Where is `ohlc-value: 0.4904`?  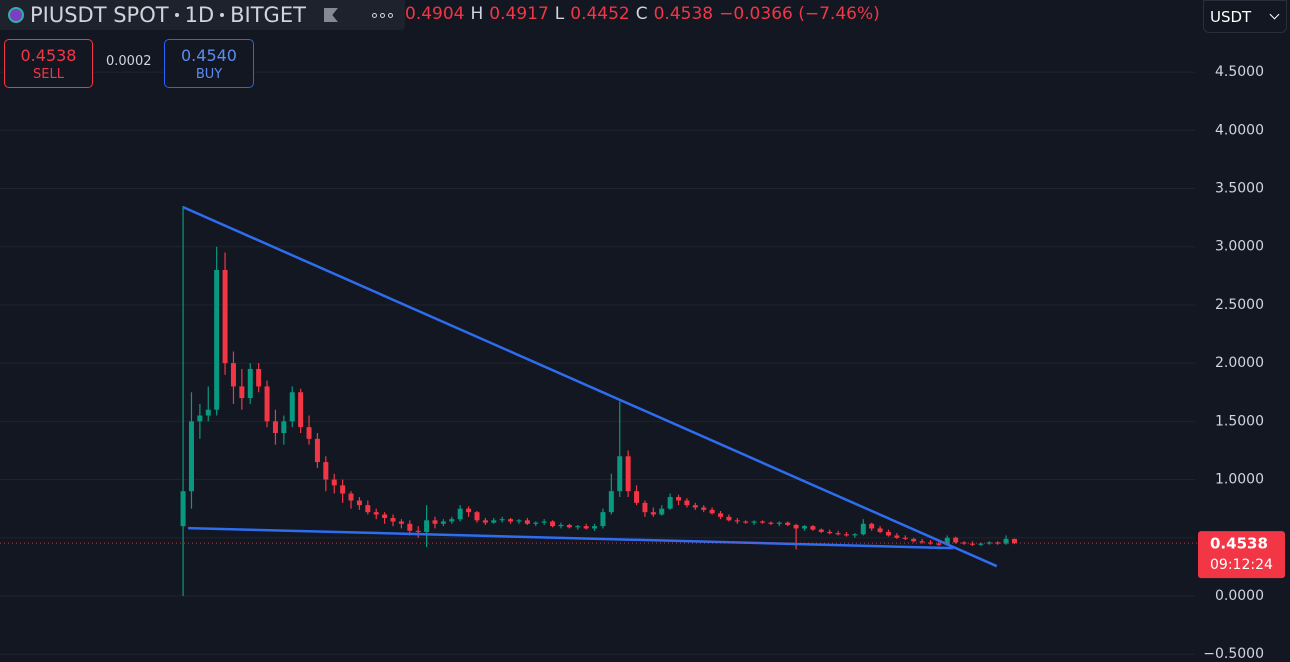
ohlc-value: 0.4904 is located at coordinates (435, 14).